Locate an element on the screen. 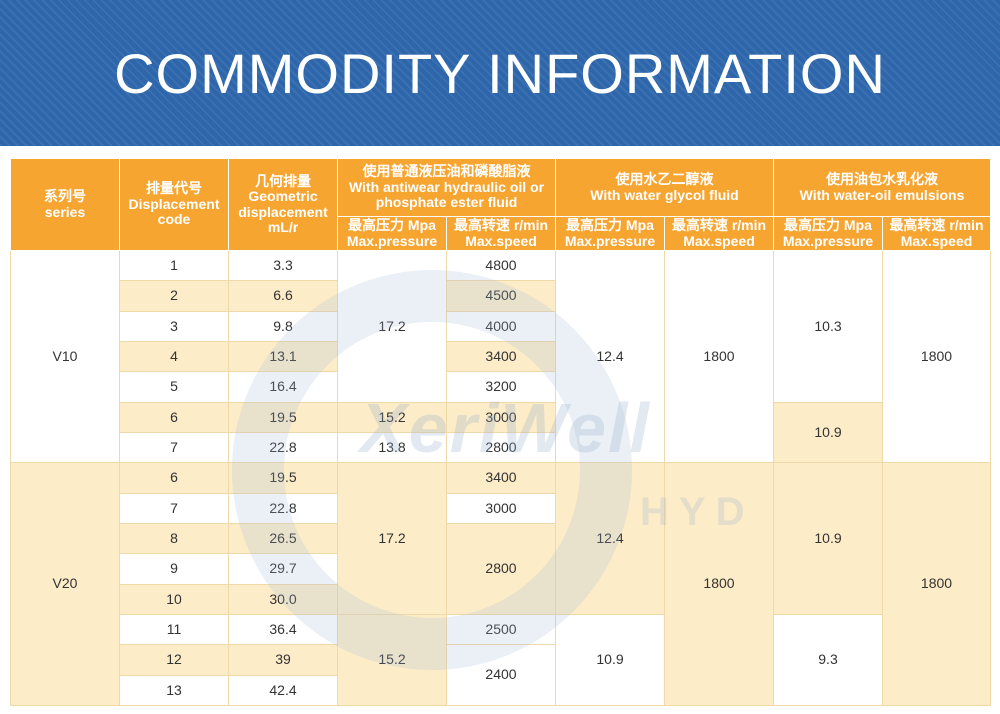 This screenshot has height=714, width=1000. table-row: 3 9.8 4000 is located at coordinates (501, 326).